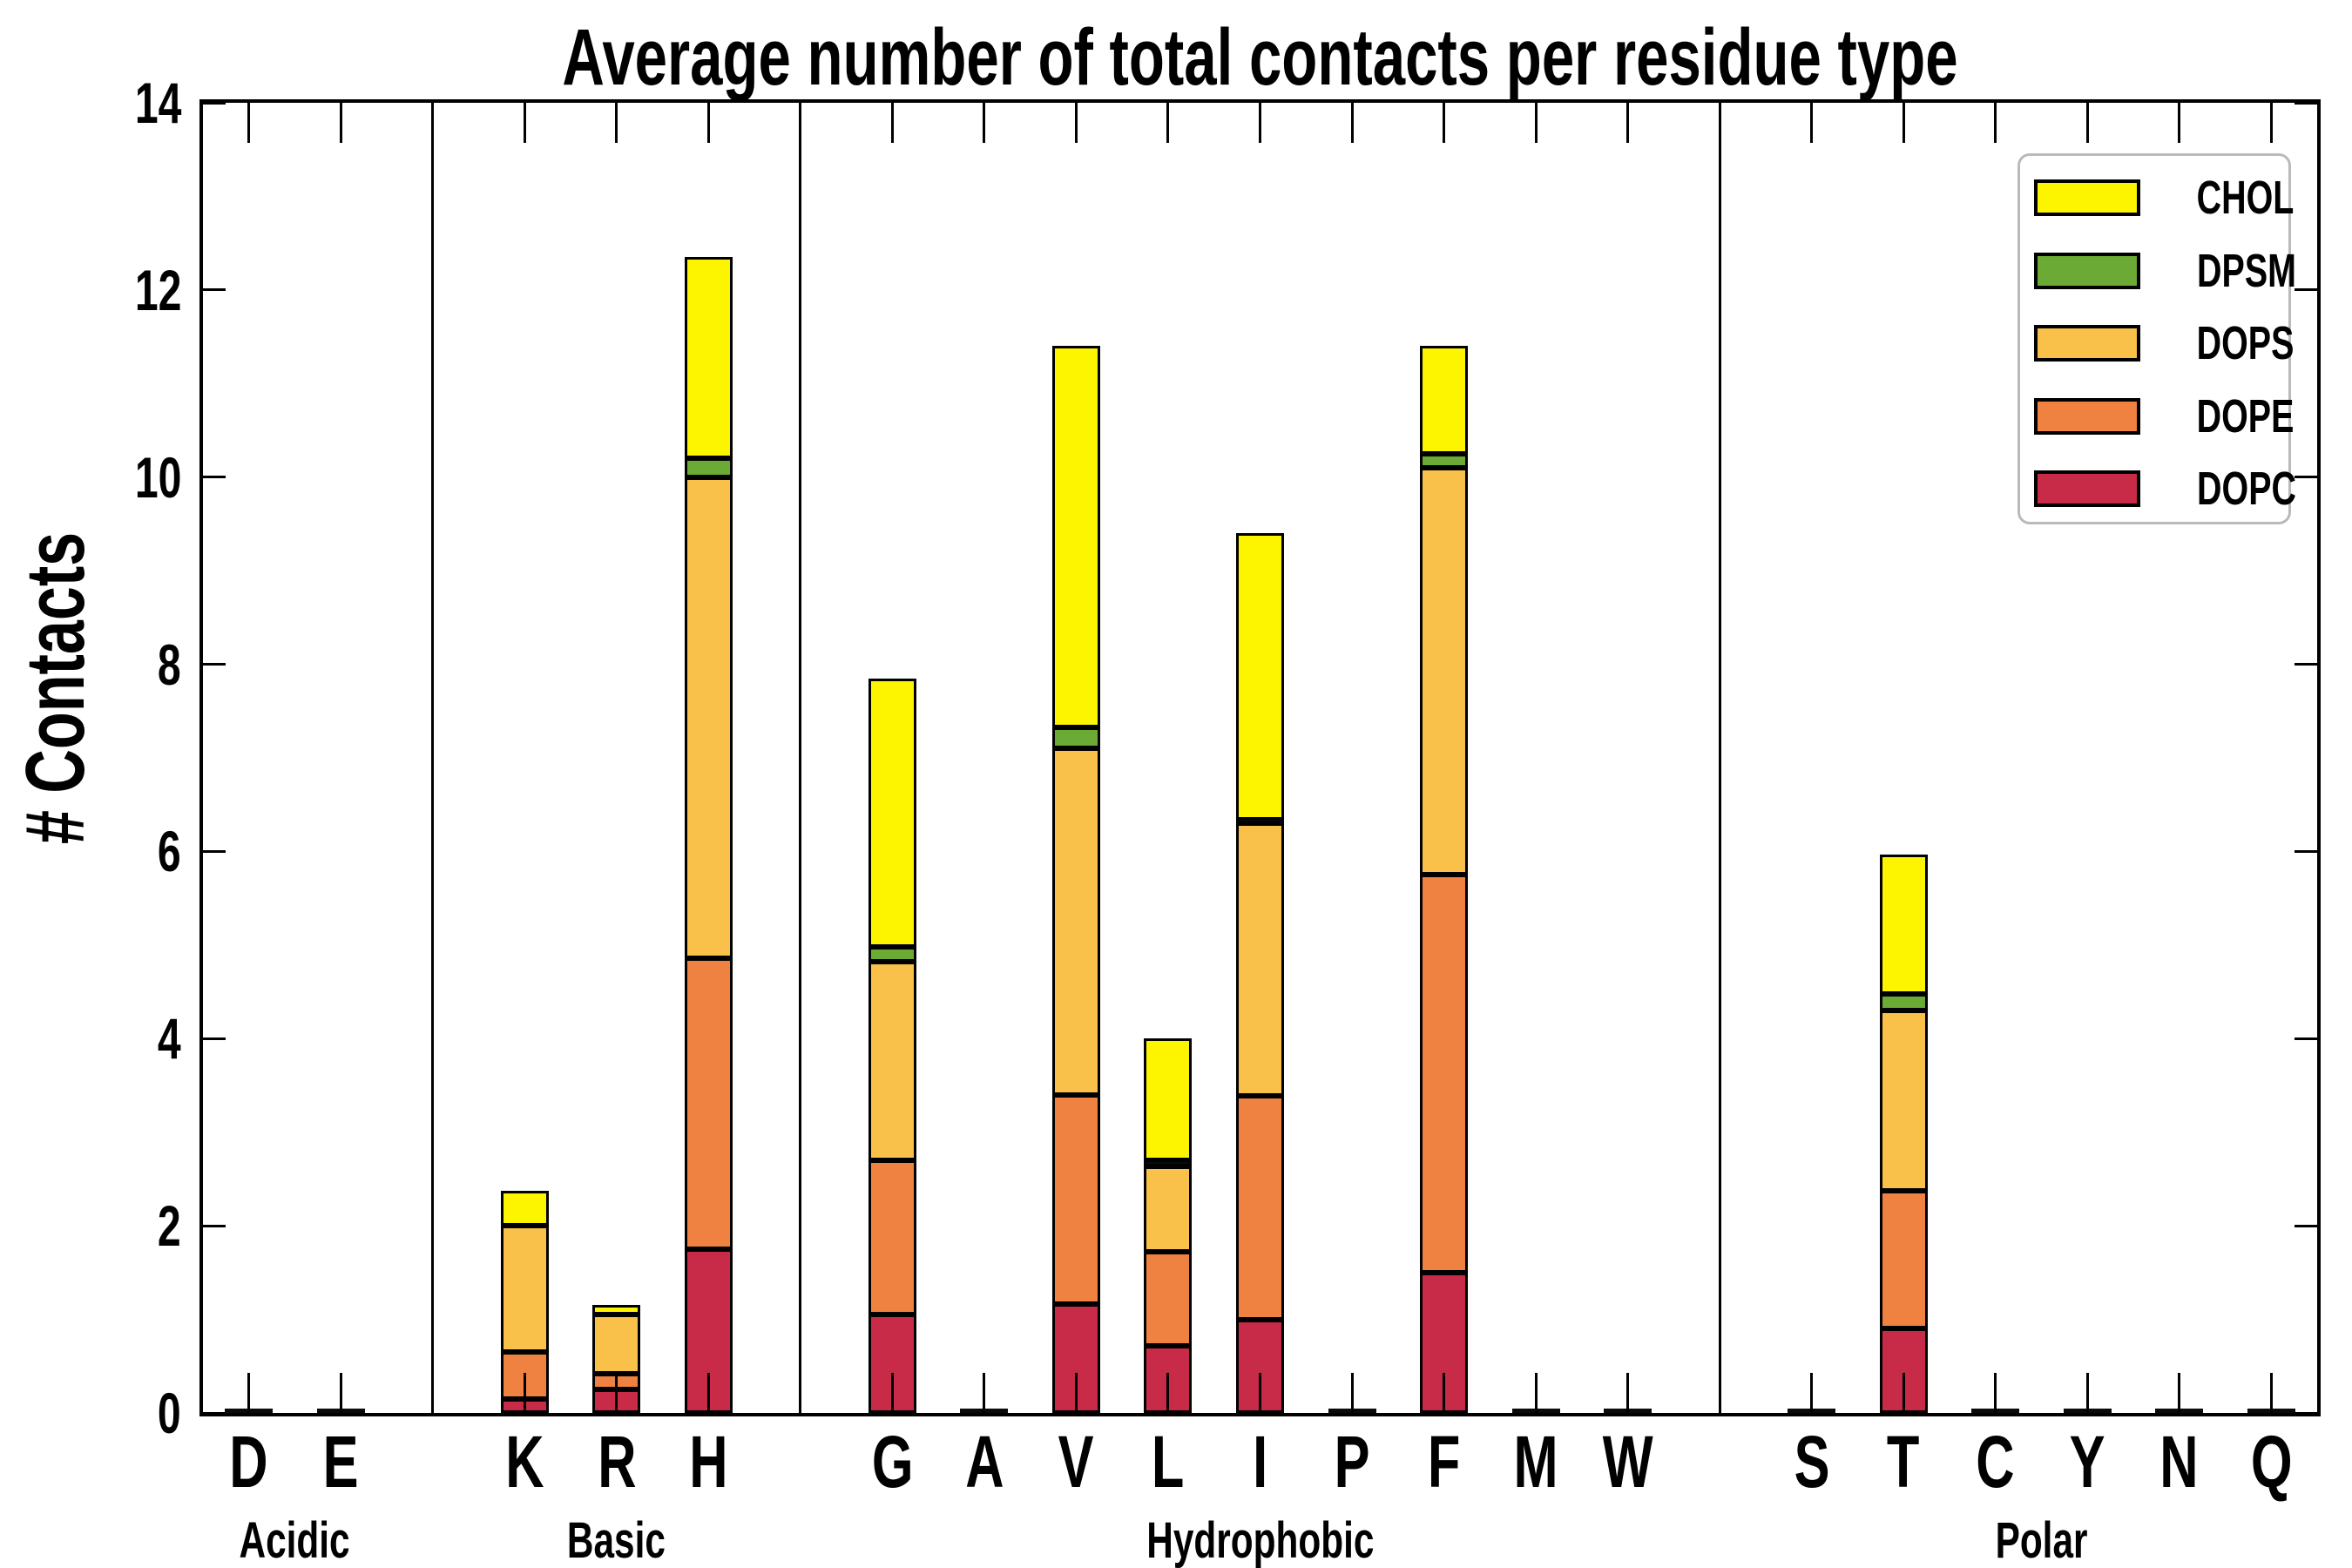 This screenshot has height=1568, width=2352. Describe the element at coordinates (90, 477) in the screenshot. I see `y-tick-label-10: 10` at that location.